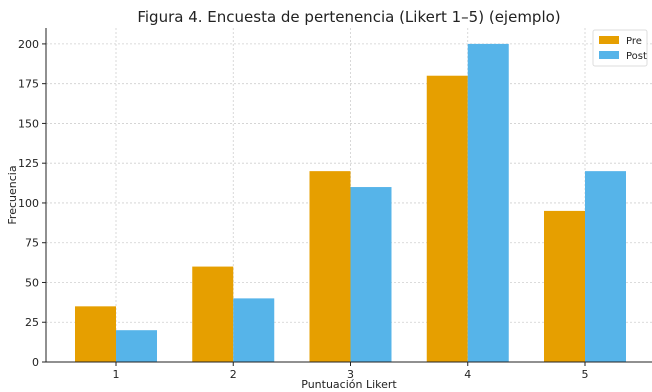  I want to click on legend-label-post: Post, so click(636, 56).